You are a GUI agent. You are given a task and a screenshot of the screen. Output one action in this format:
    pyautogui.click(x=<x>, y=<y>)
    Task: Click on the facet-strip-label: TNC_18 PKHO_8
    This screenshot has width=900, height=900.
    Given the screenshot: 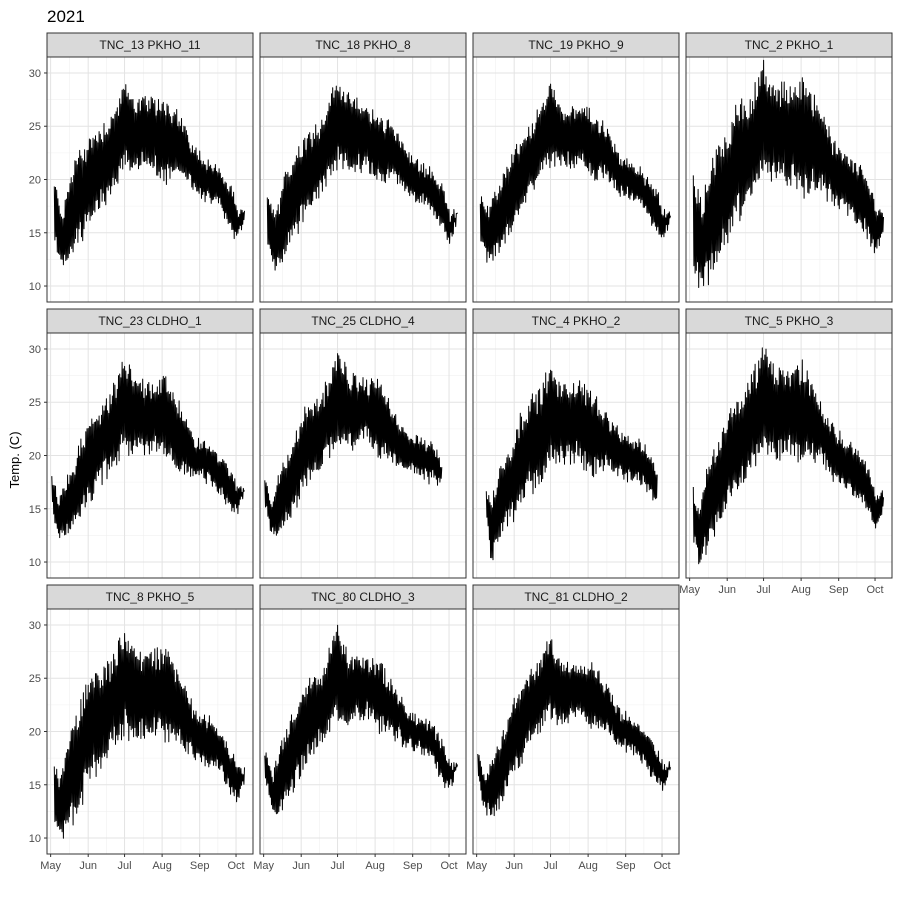 What is the action you would take?
    pyautogui.click(x=363, y=45)
    